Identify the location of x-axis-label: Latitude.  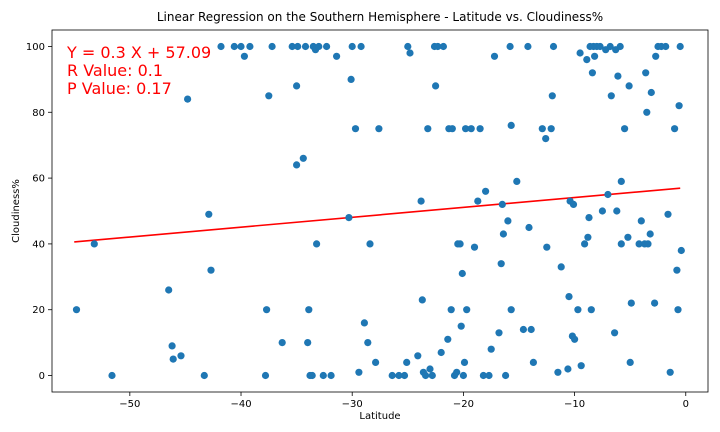
(379, 416).